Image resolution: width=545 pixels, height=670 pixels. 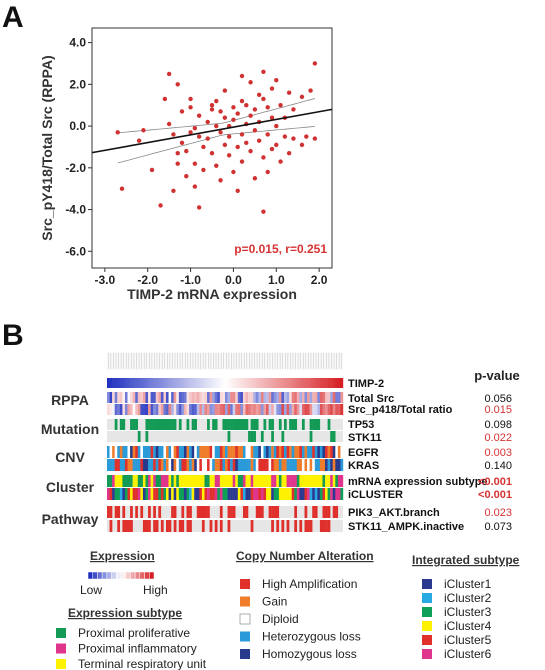 What do you see at coordinates (216, 116) in the screenshot?
I see `ci-upper-line` at bounding box center [216, 116].